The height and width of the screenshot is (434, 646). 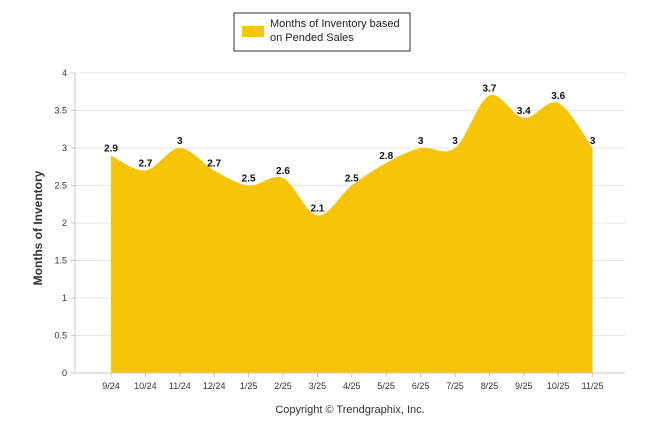 I want to click on copyright-credit: Copyright © Trendgraphix, Inc., so click(x=349, y=410).